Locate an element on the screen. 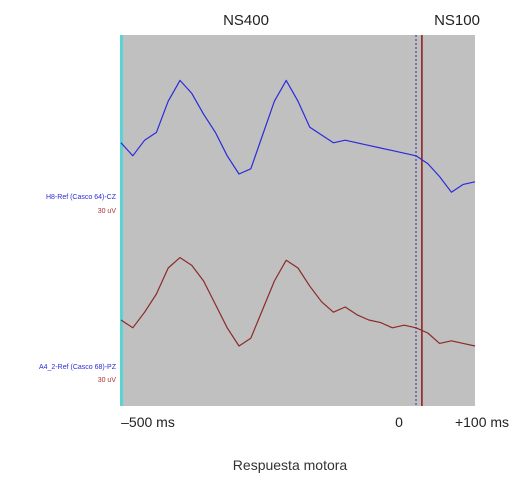 The image size is (528, 479). series-scale-pz: 30 uV is located at coordinates (107, 380).